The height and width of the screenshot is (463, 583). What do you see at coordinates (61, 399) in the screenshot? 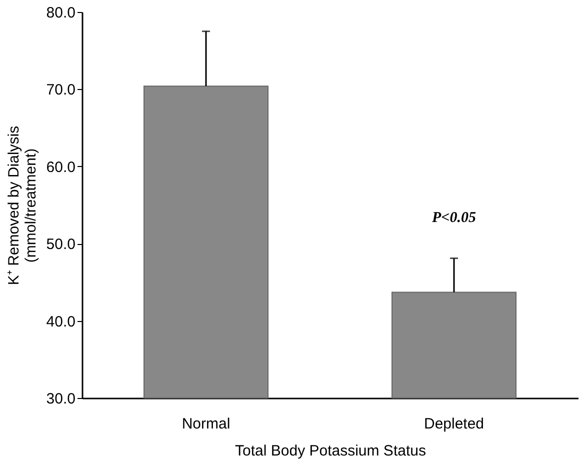
I see `y-tick-label: 30.0` at bounding box center [61, 399].